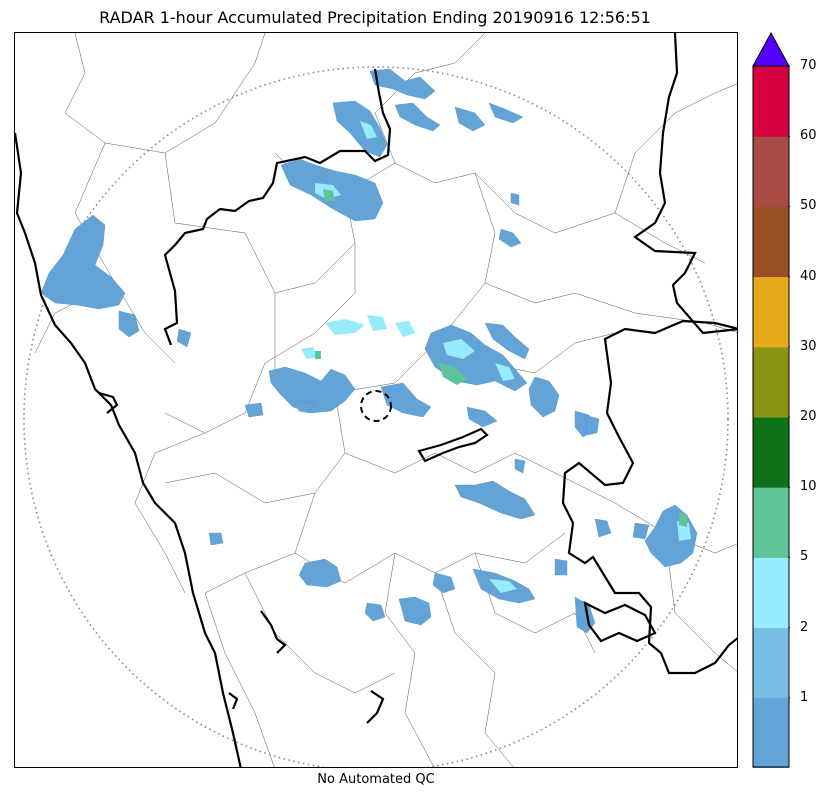  What do you see at coordinates (808, 416) in the screenshot?
I see `colorbar-tick-label: 20` at bounding box center [808, 416].